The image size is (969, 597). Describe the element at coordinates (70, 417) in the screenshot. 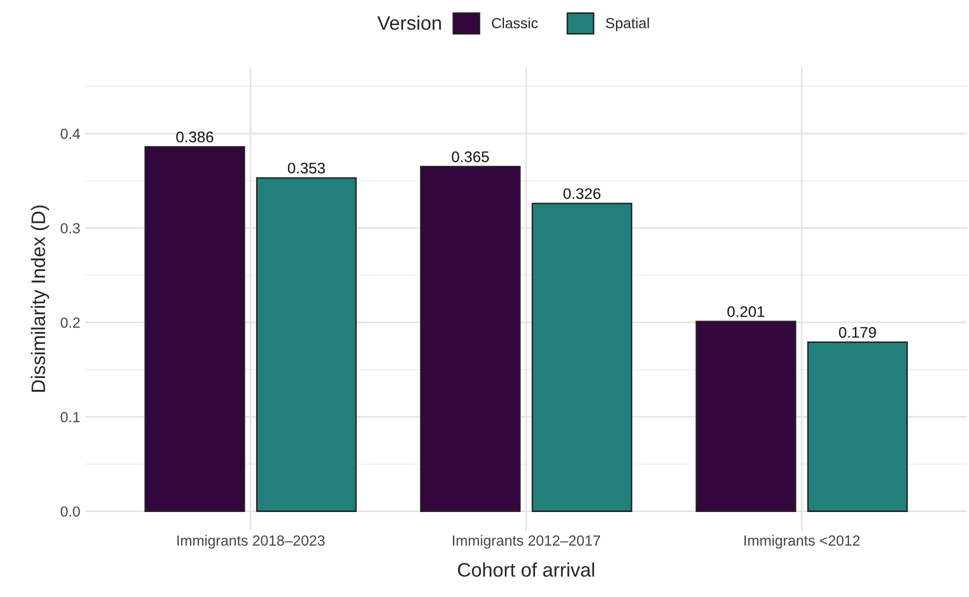

I see `y-tick-label: 0.1` at that location.